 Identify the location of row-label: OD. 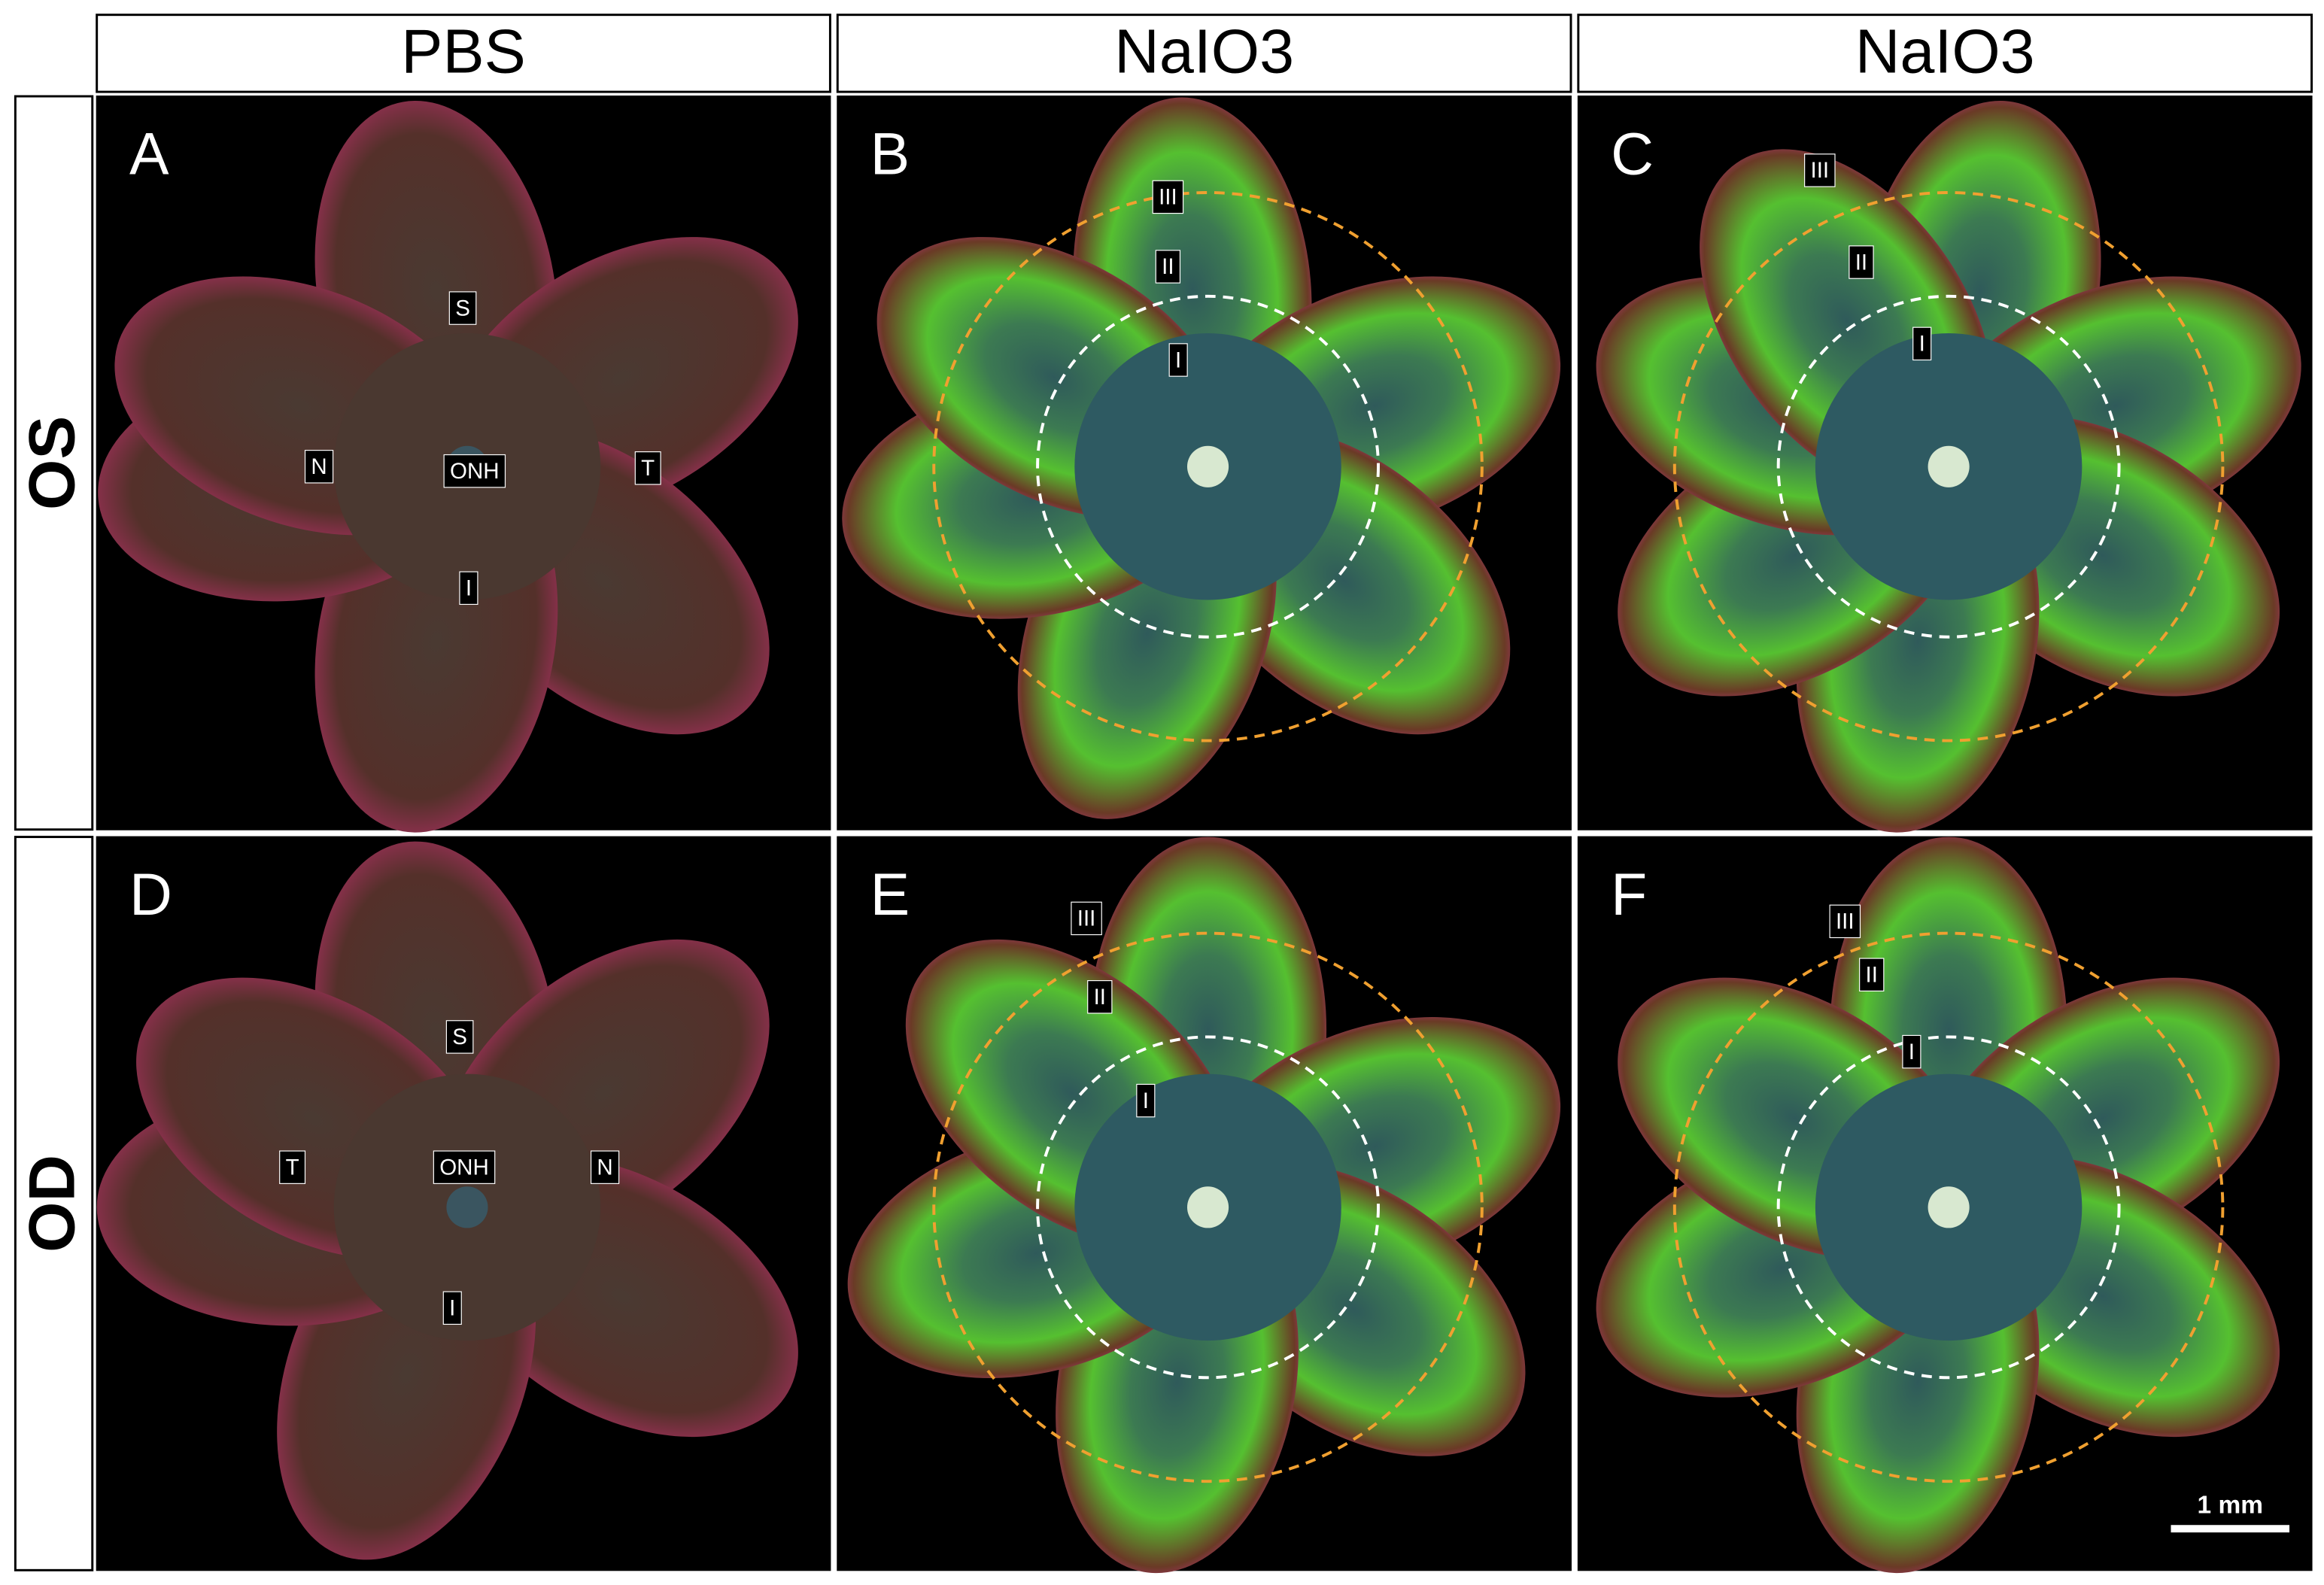
(52, 1204).